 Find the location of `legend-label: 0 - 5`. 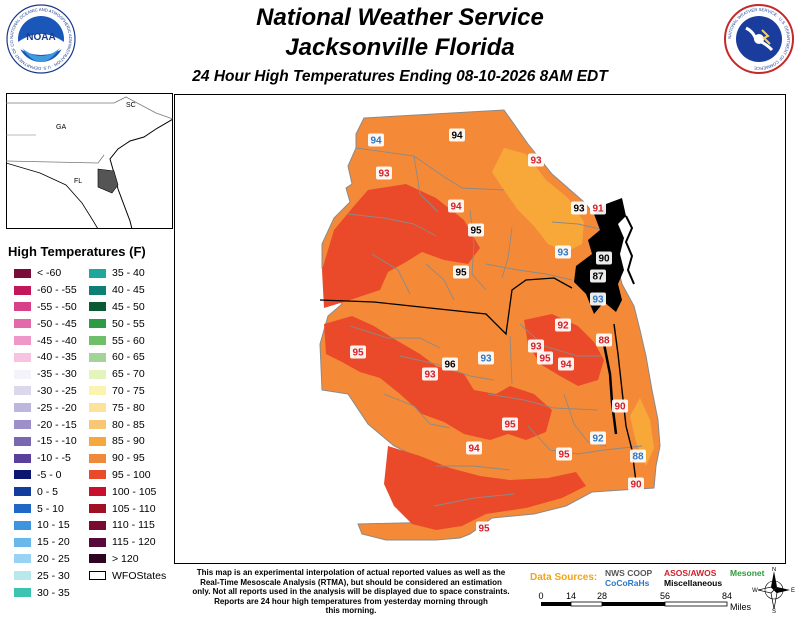

legend-label: 0 - 5 is located at coordinates (48, 491).